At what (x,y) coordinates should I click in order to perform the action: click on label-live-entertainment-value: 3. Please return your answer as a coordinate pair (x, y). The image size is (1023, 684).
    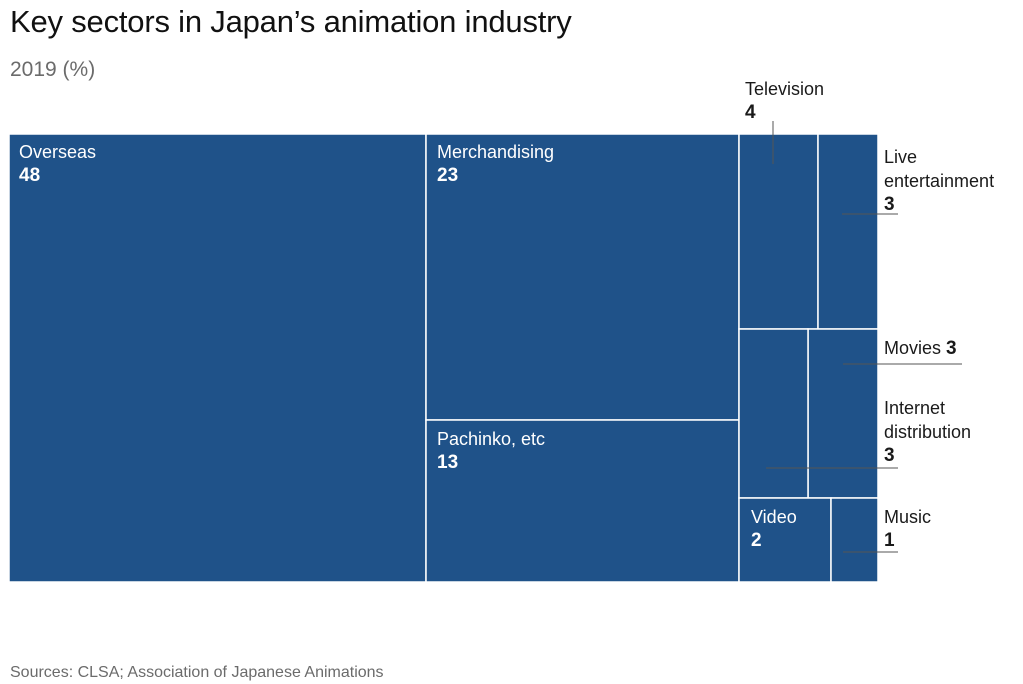
    Looking at the image, I should click on (889, 204).